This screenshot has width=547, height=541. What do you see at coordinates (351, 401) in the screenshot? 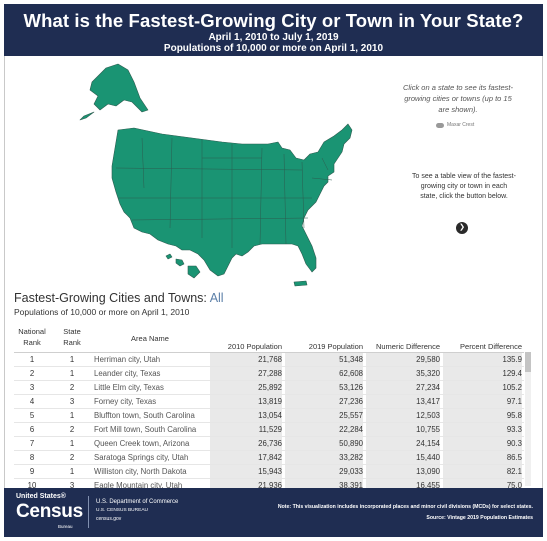
I see `cell-p19: 27,236` at bounding box center [351, 401].